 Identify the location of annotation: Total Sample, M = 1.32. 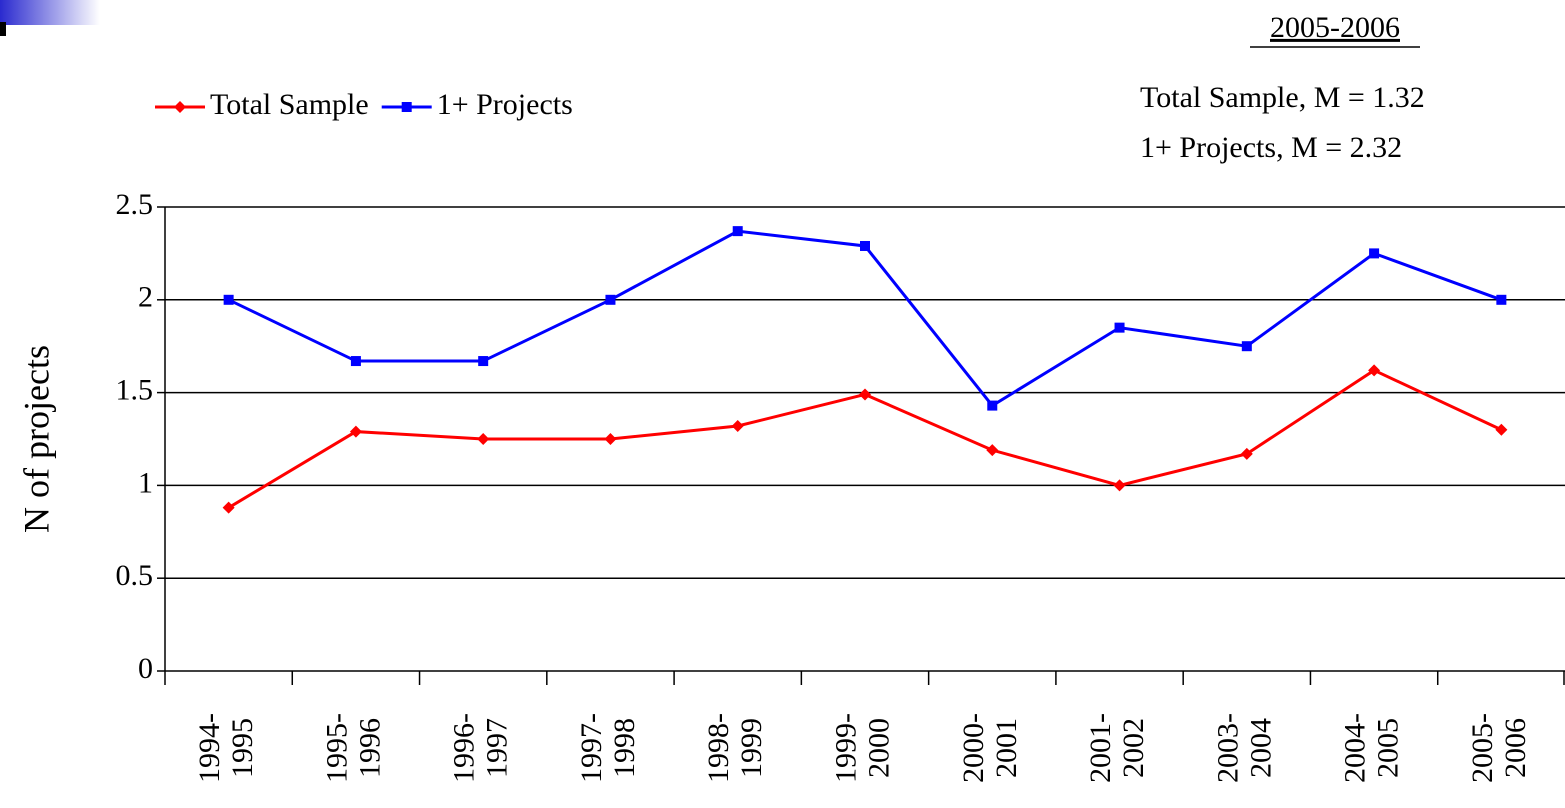
(1282, 97).